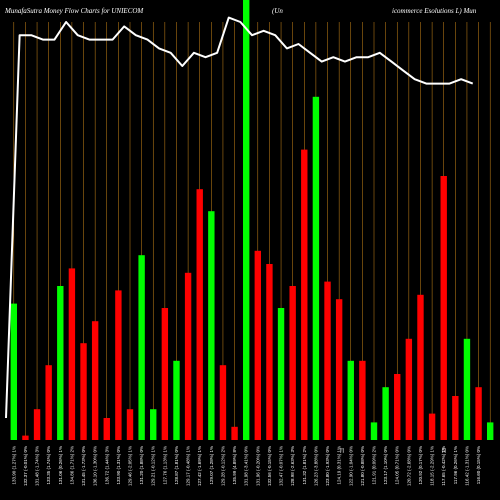 The width and height of the screenshot is (500, 500). Describe the element at coordinates (25, 466) in the screenshot. I see `x-tick-label: 132.37 (-0.01%) 0%` at that location.